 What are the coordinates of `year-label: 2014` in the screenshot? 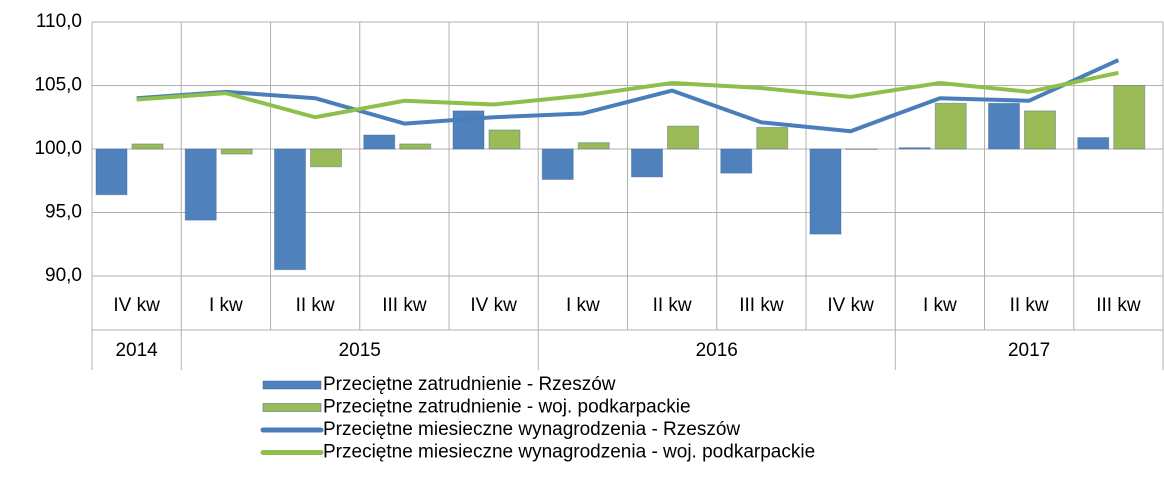 It's located at (136, 350).